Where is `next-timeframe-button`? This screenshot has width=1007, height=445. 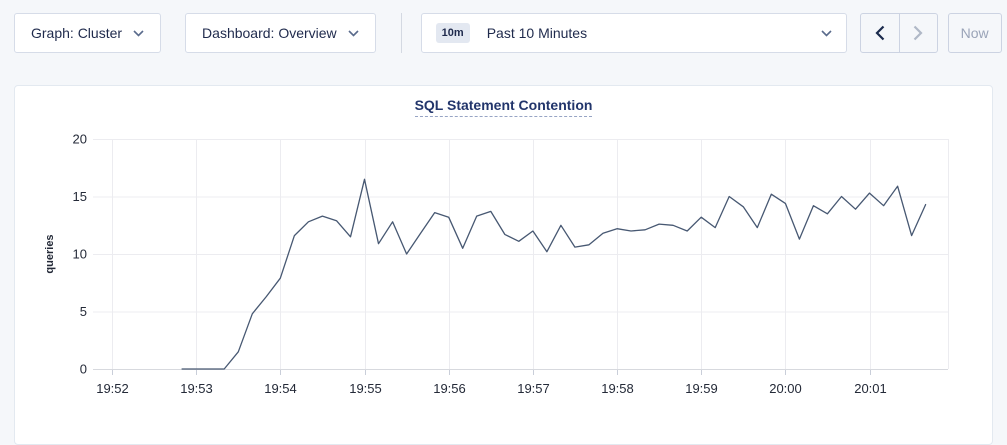
next-timeframe-button is located at coordinates (917, 33).